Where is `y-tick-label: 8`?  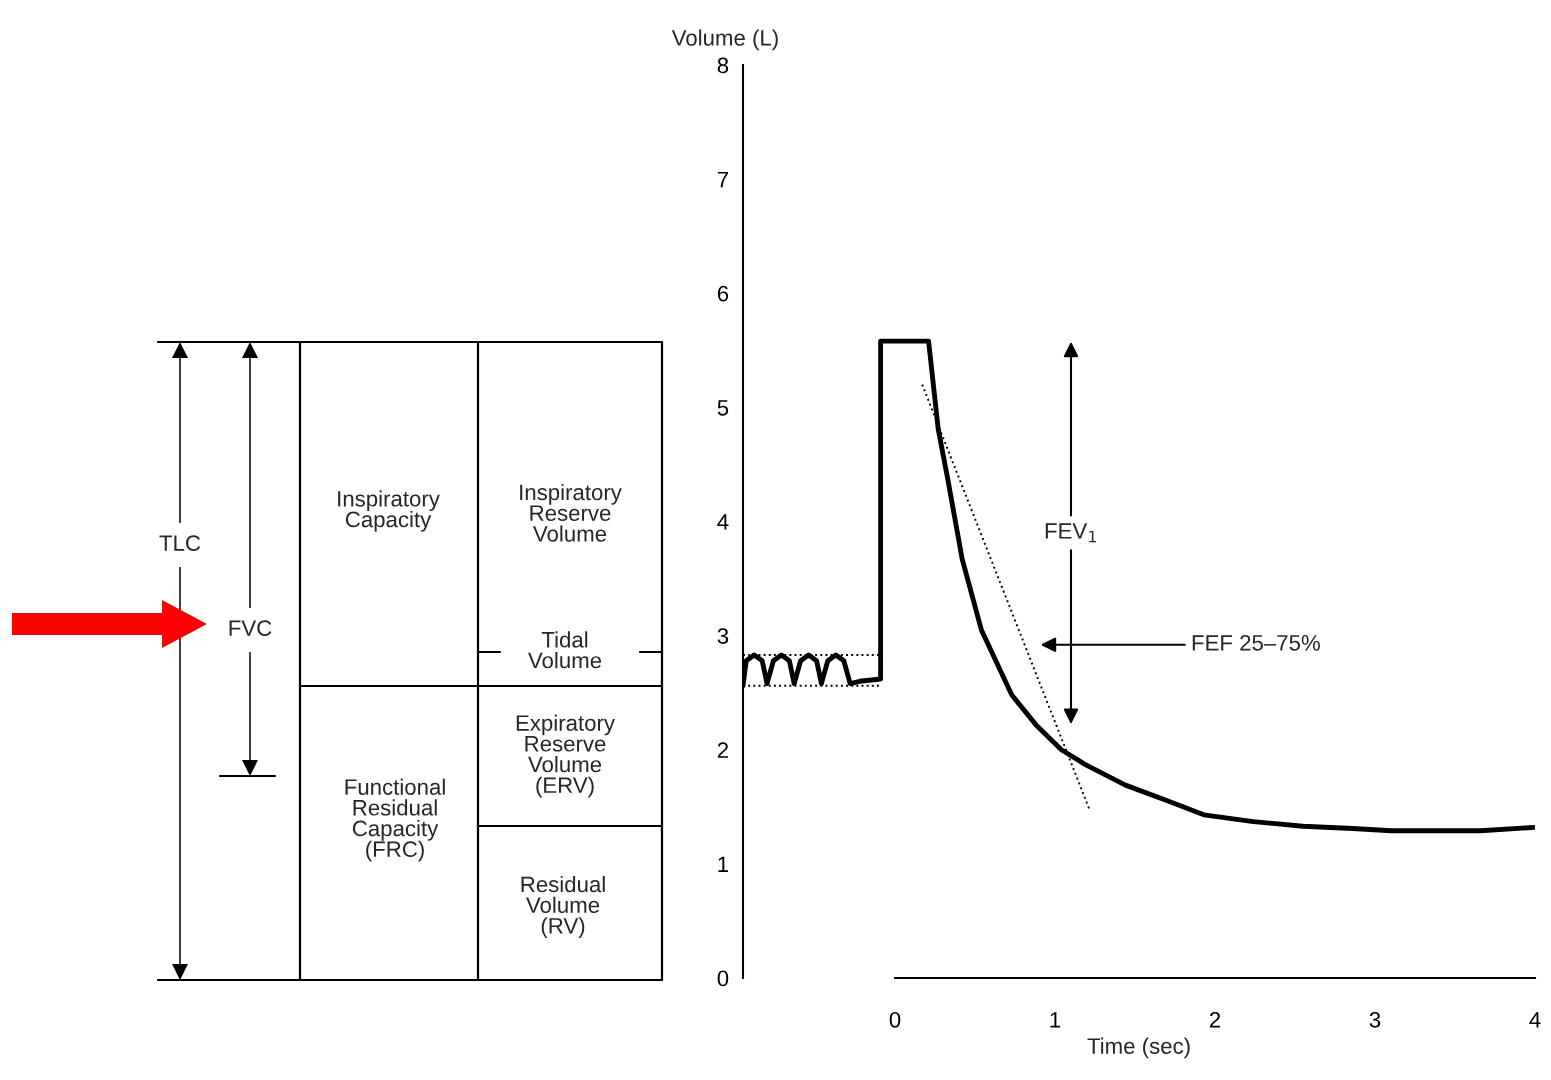 y-tick-label: 8 is located at coordinates (723, 65).